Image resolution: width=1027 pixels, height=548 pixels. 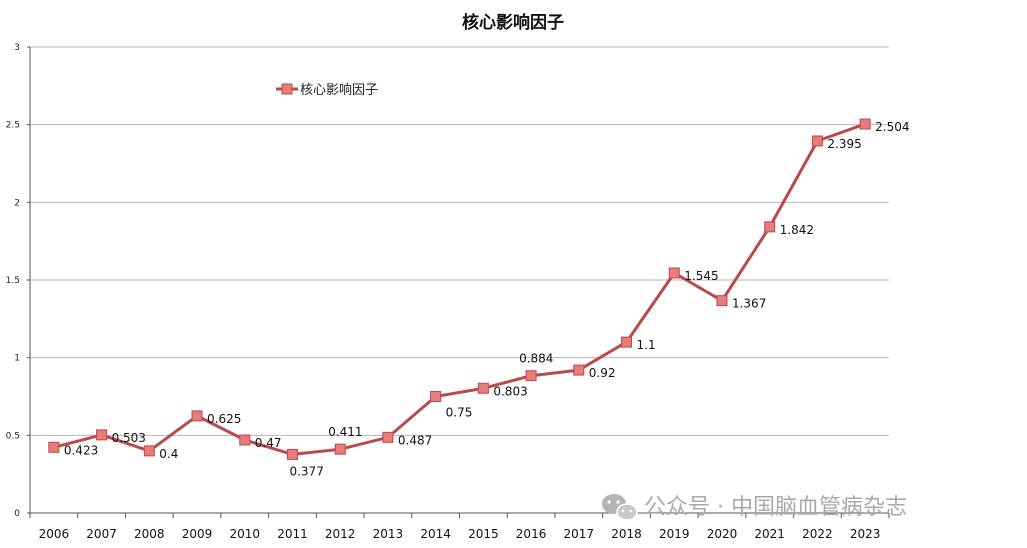 What do you see at coordinates (797, 230) in the screenshot?
I see `data-label: 1.842` at bounding box center [797, 230].